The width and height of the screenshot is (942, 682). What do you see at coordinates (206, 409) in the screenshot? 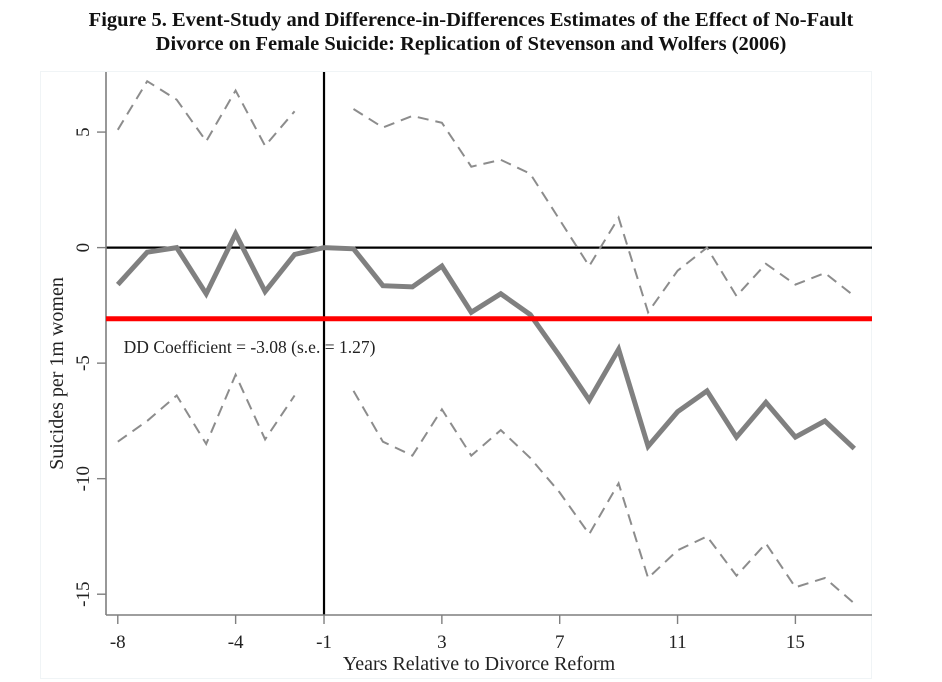
I see `series-line-lower-95-ci` at bounding box center [206, 409].